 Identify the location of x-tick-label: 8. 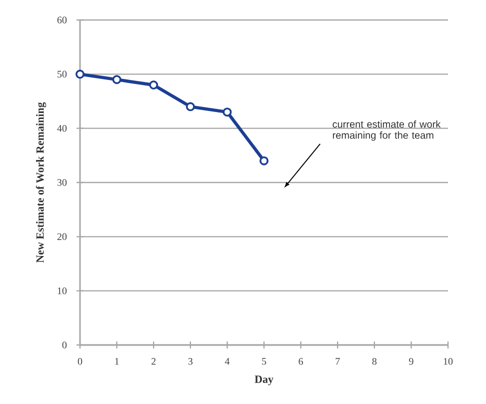
(374, 361).